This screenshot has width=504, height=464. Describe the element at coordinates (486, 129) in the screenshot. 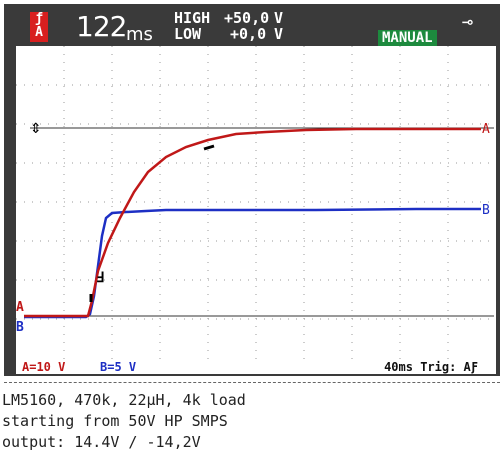

I see `channel-a-right-marker: A` at that location.